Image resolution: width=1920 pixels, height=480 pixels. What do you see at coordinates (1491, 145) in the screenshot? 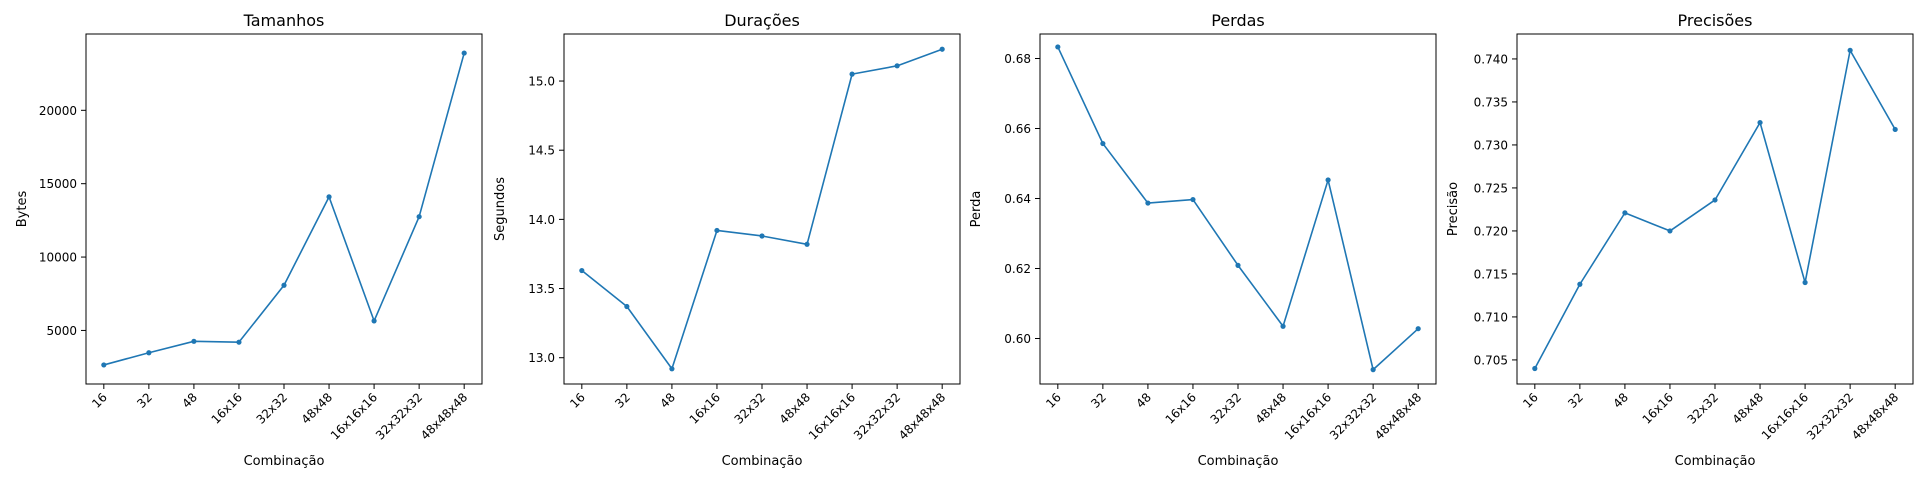
I see `y-tick-label: 0.730` at bounding box center [1491, 145].